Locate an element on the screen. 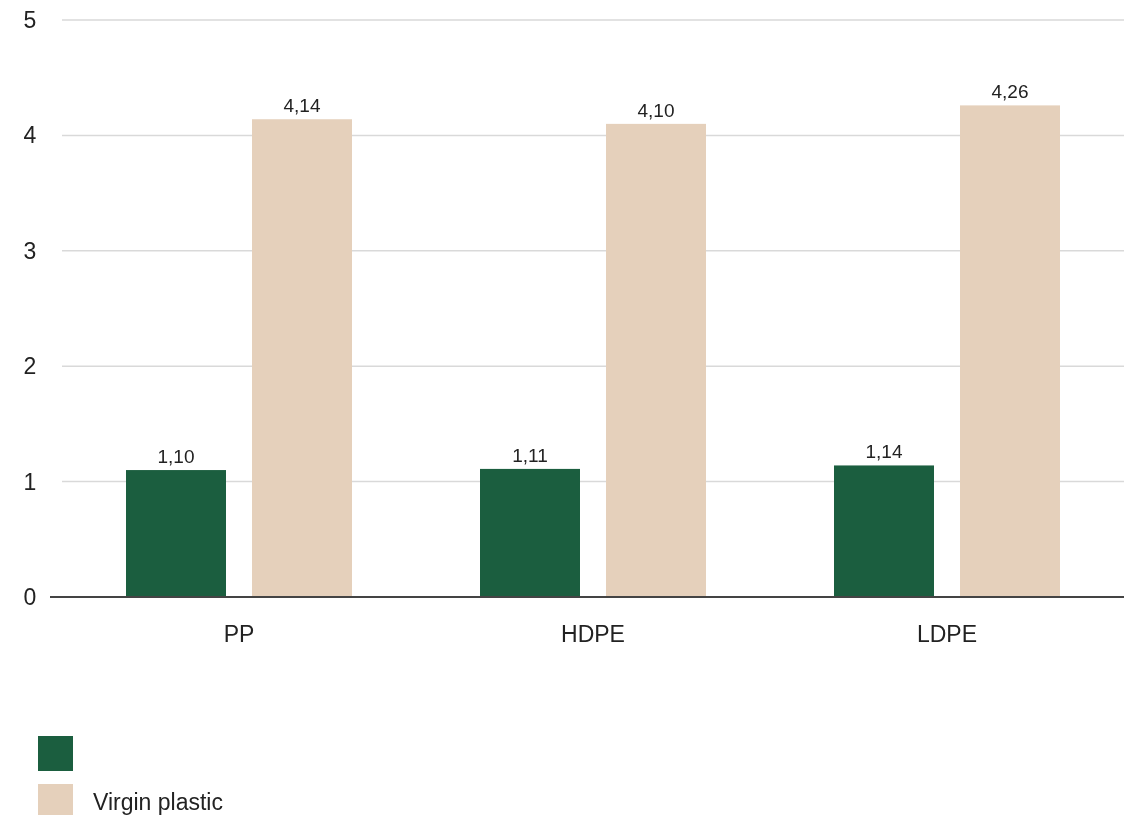 The height and width of the screenshot is (815, 1131). legend-label: Virgin plastic is located at coordinates (158, 802).